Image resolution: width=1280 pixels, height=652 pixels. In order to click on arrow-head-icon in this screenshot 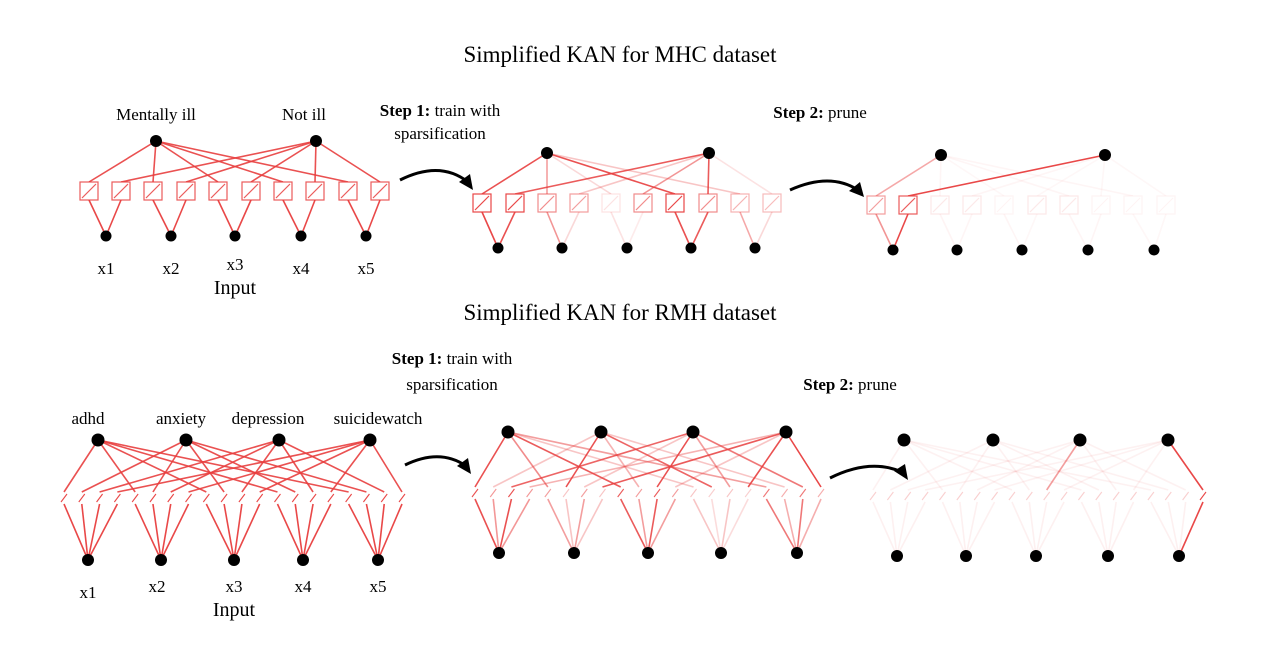, I will do `click(464, 466)`.